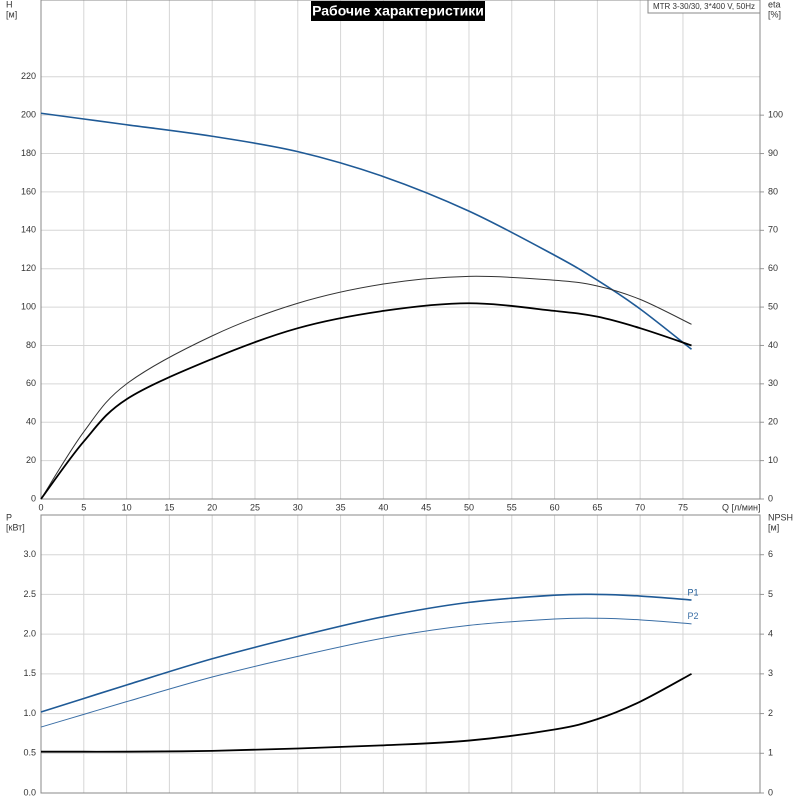  What do you see at coordinates (383, 507) in the screenshot?
I see `x-tick-label: 40` at bounding box center [383, 507].